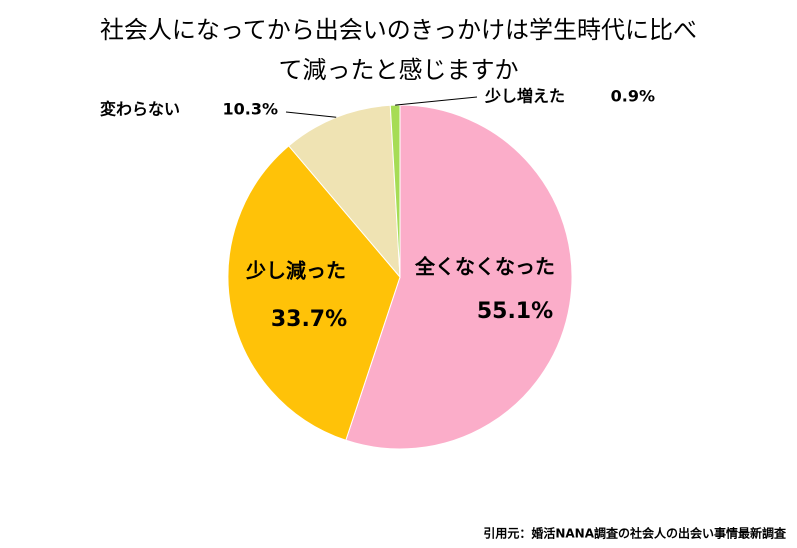  What do you see at coordinates (484, 267) in the screenshot?
I see `slice-label: 全くなくなった` at bounding box center [484, 267].